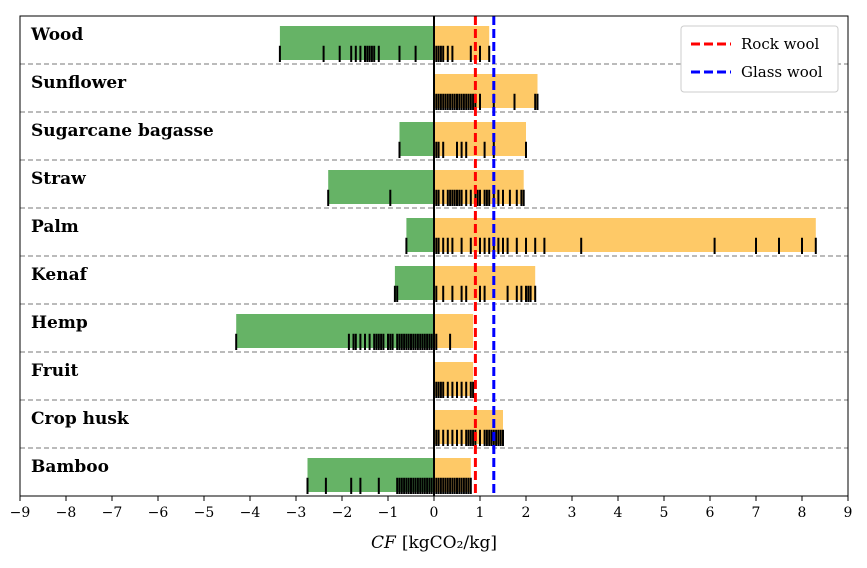 The image size is (867, 568). Describe the element at coordinates (80, 419) in the screenshot. I see `category-label: Crop husk` at that location.